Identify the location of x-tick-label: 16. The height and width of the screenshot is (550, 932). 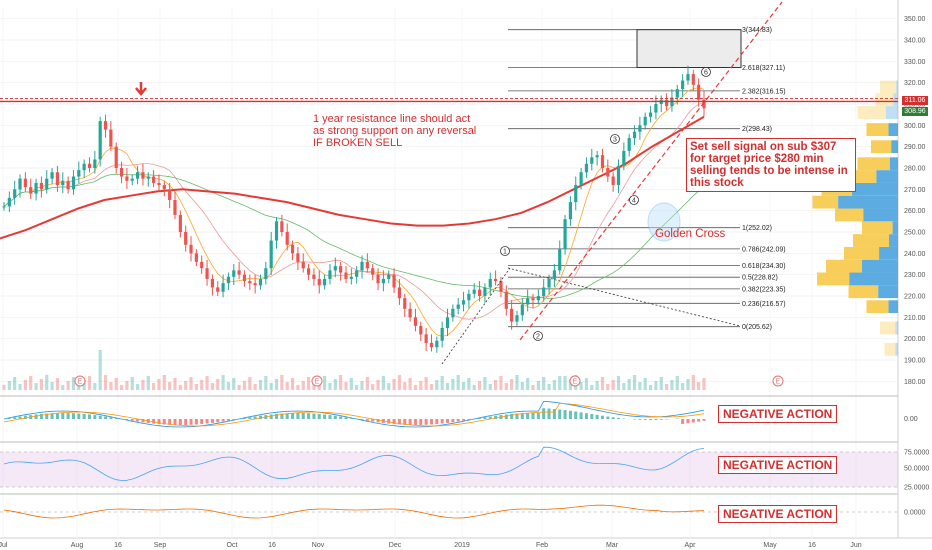
(118, 545).